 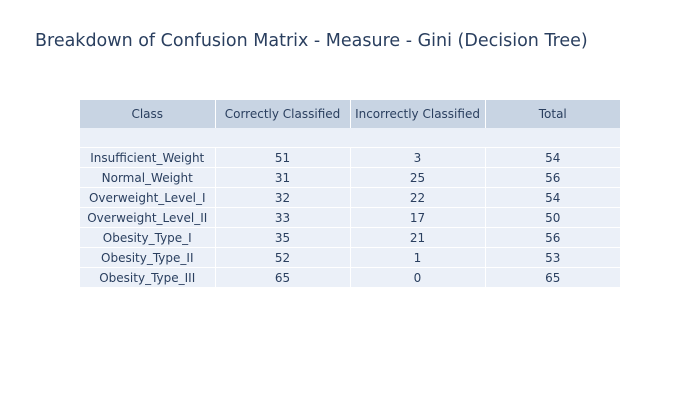 I want to click on cell-incorrect: 25, so click(x=418, y=177).